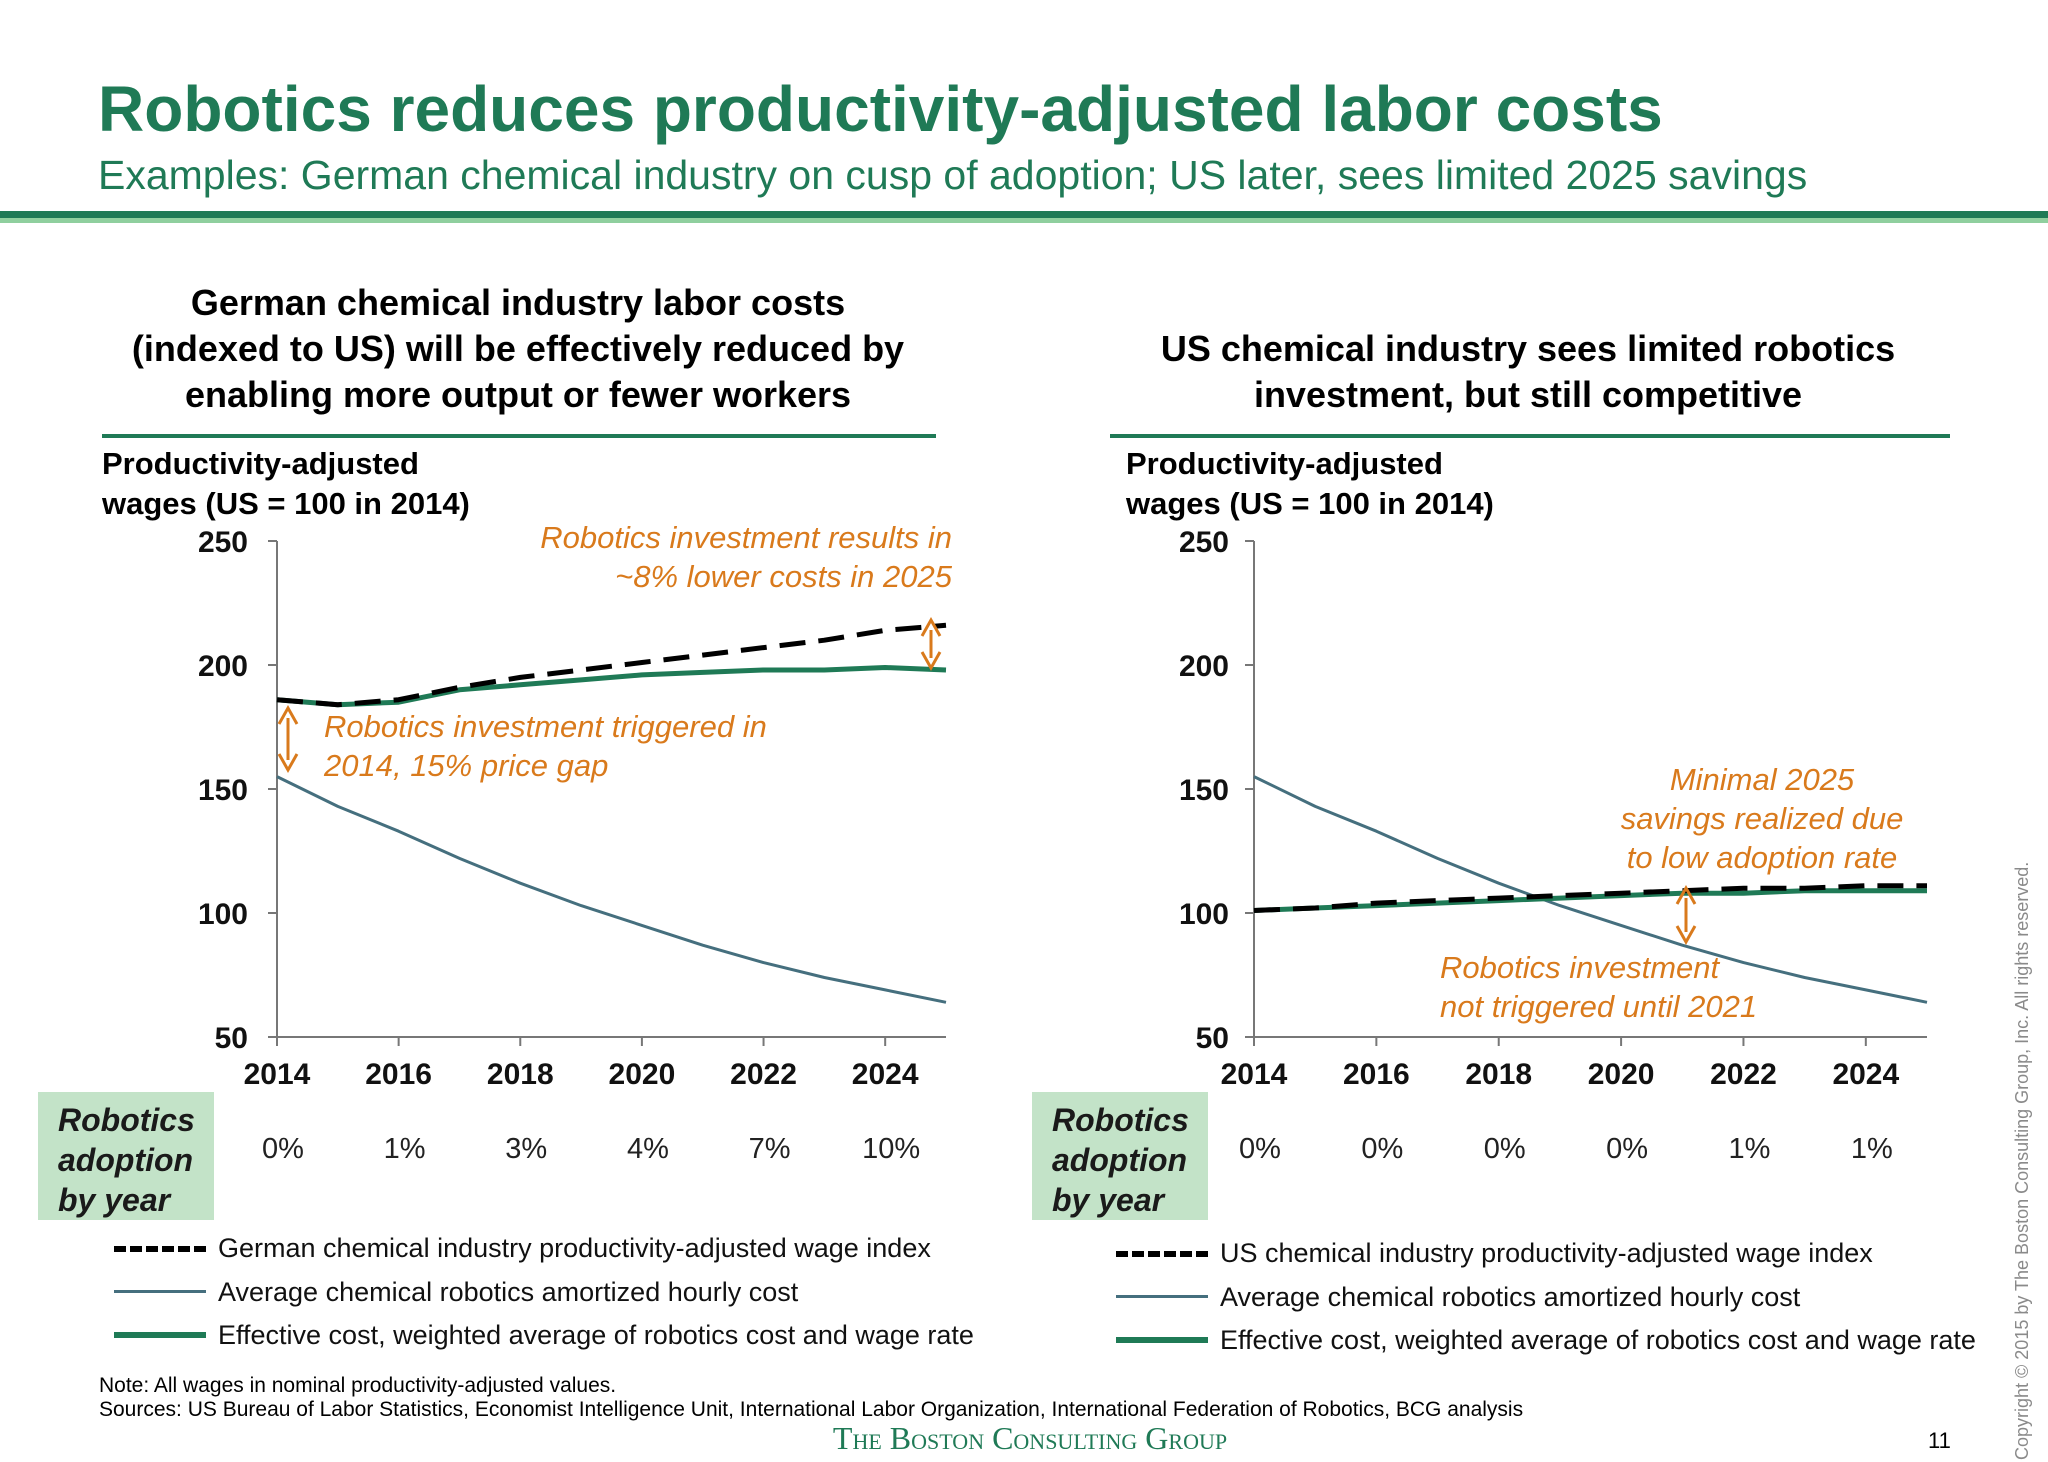 This screenshot has width=2048, height=1462. I want to click on arrow-price-gap-head-bottom, so click(288, 763).